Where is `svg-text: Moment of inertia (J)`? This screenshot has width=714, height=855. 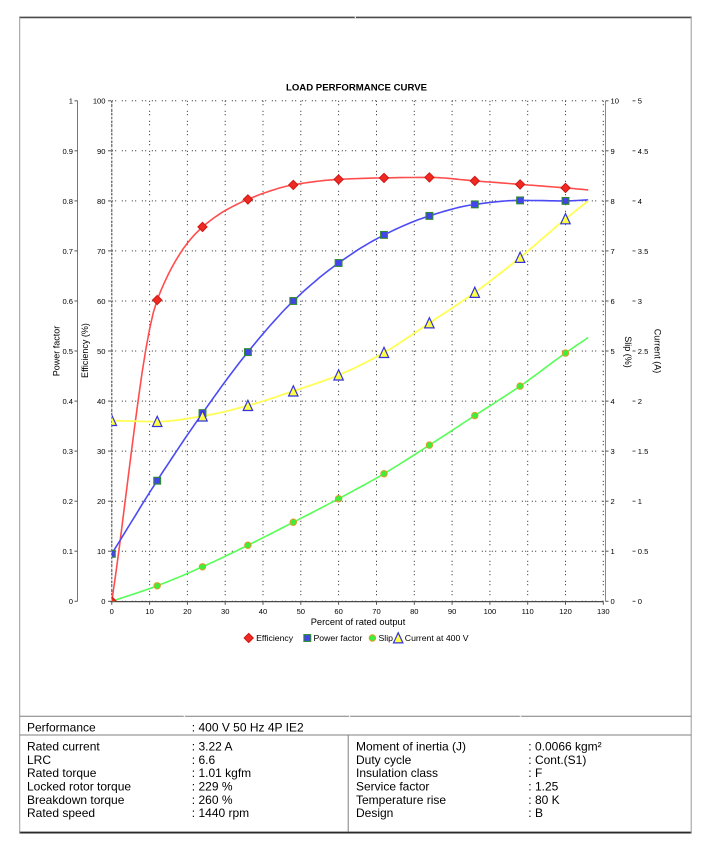 svg-text: Moment of inertia (J) is located at coordinates (411, 747).